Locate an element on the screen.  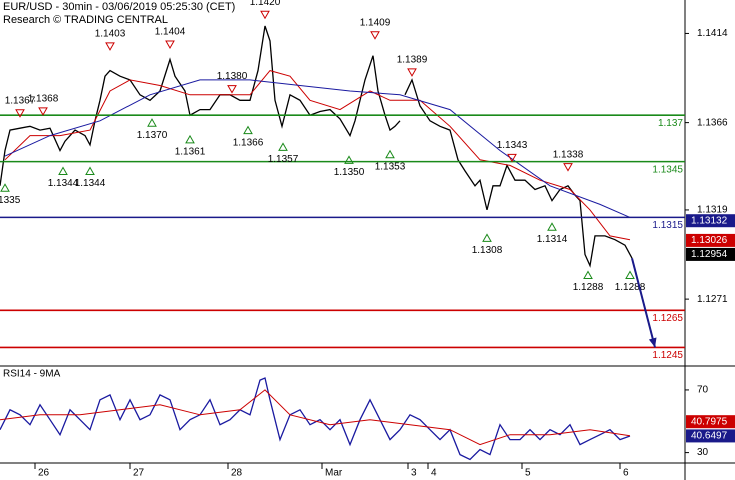
y-tick-label: 70 is located at coordinates (703, 390).